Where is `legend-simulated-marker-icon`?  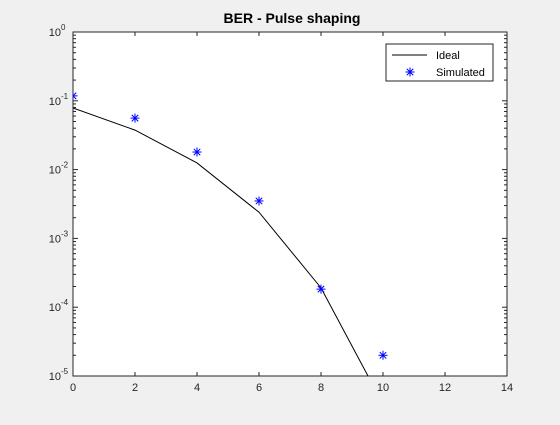 legend-simulated-marker-icon is located at coordinates (410, 72).